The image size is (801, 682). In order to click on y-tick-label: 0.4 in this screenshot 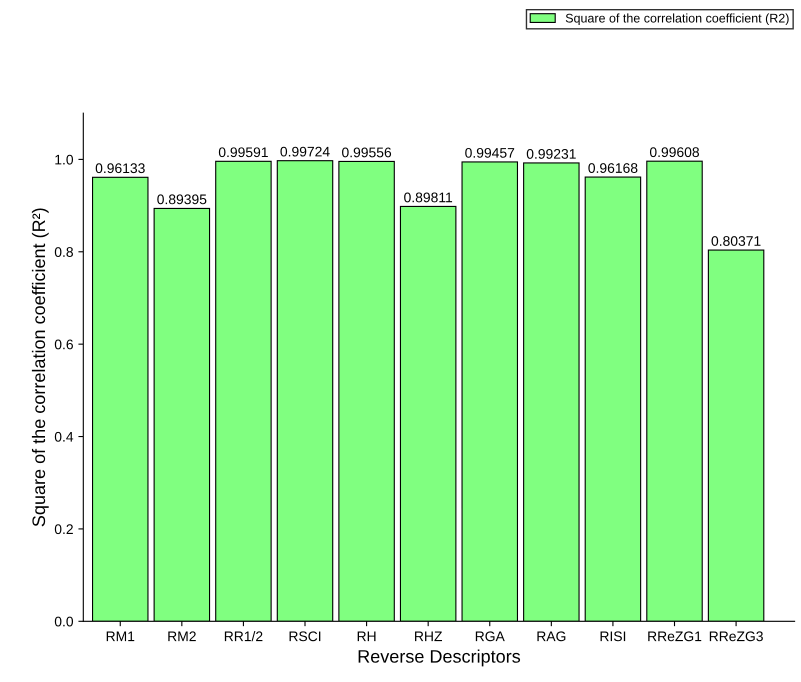, I will do `click(64, 437)`.